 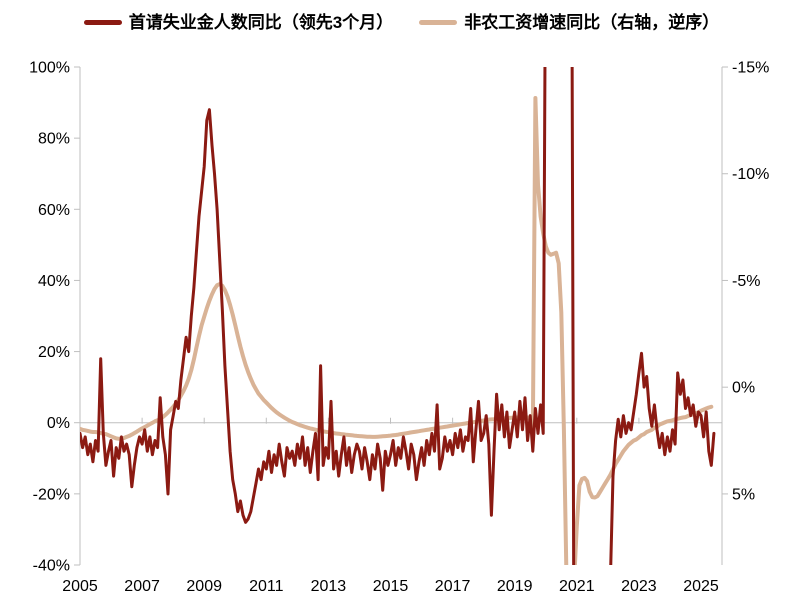 I want to click on x-axis-tick-label: 2009, so click(x=204, y=586).